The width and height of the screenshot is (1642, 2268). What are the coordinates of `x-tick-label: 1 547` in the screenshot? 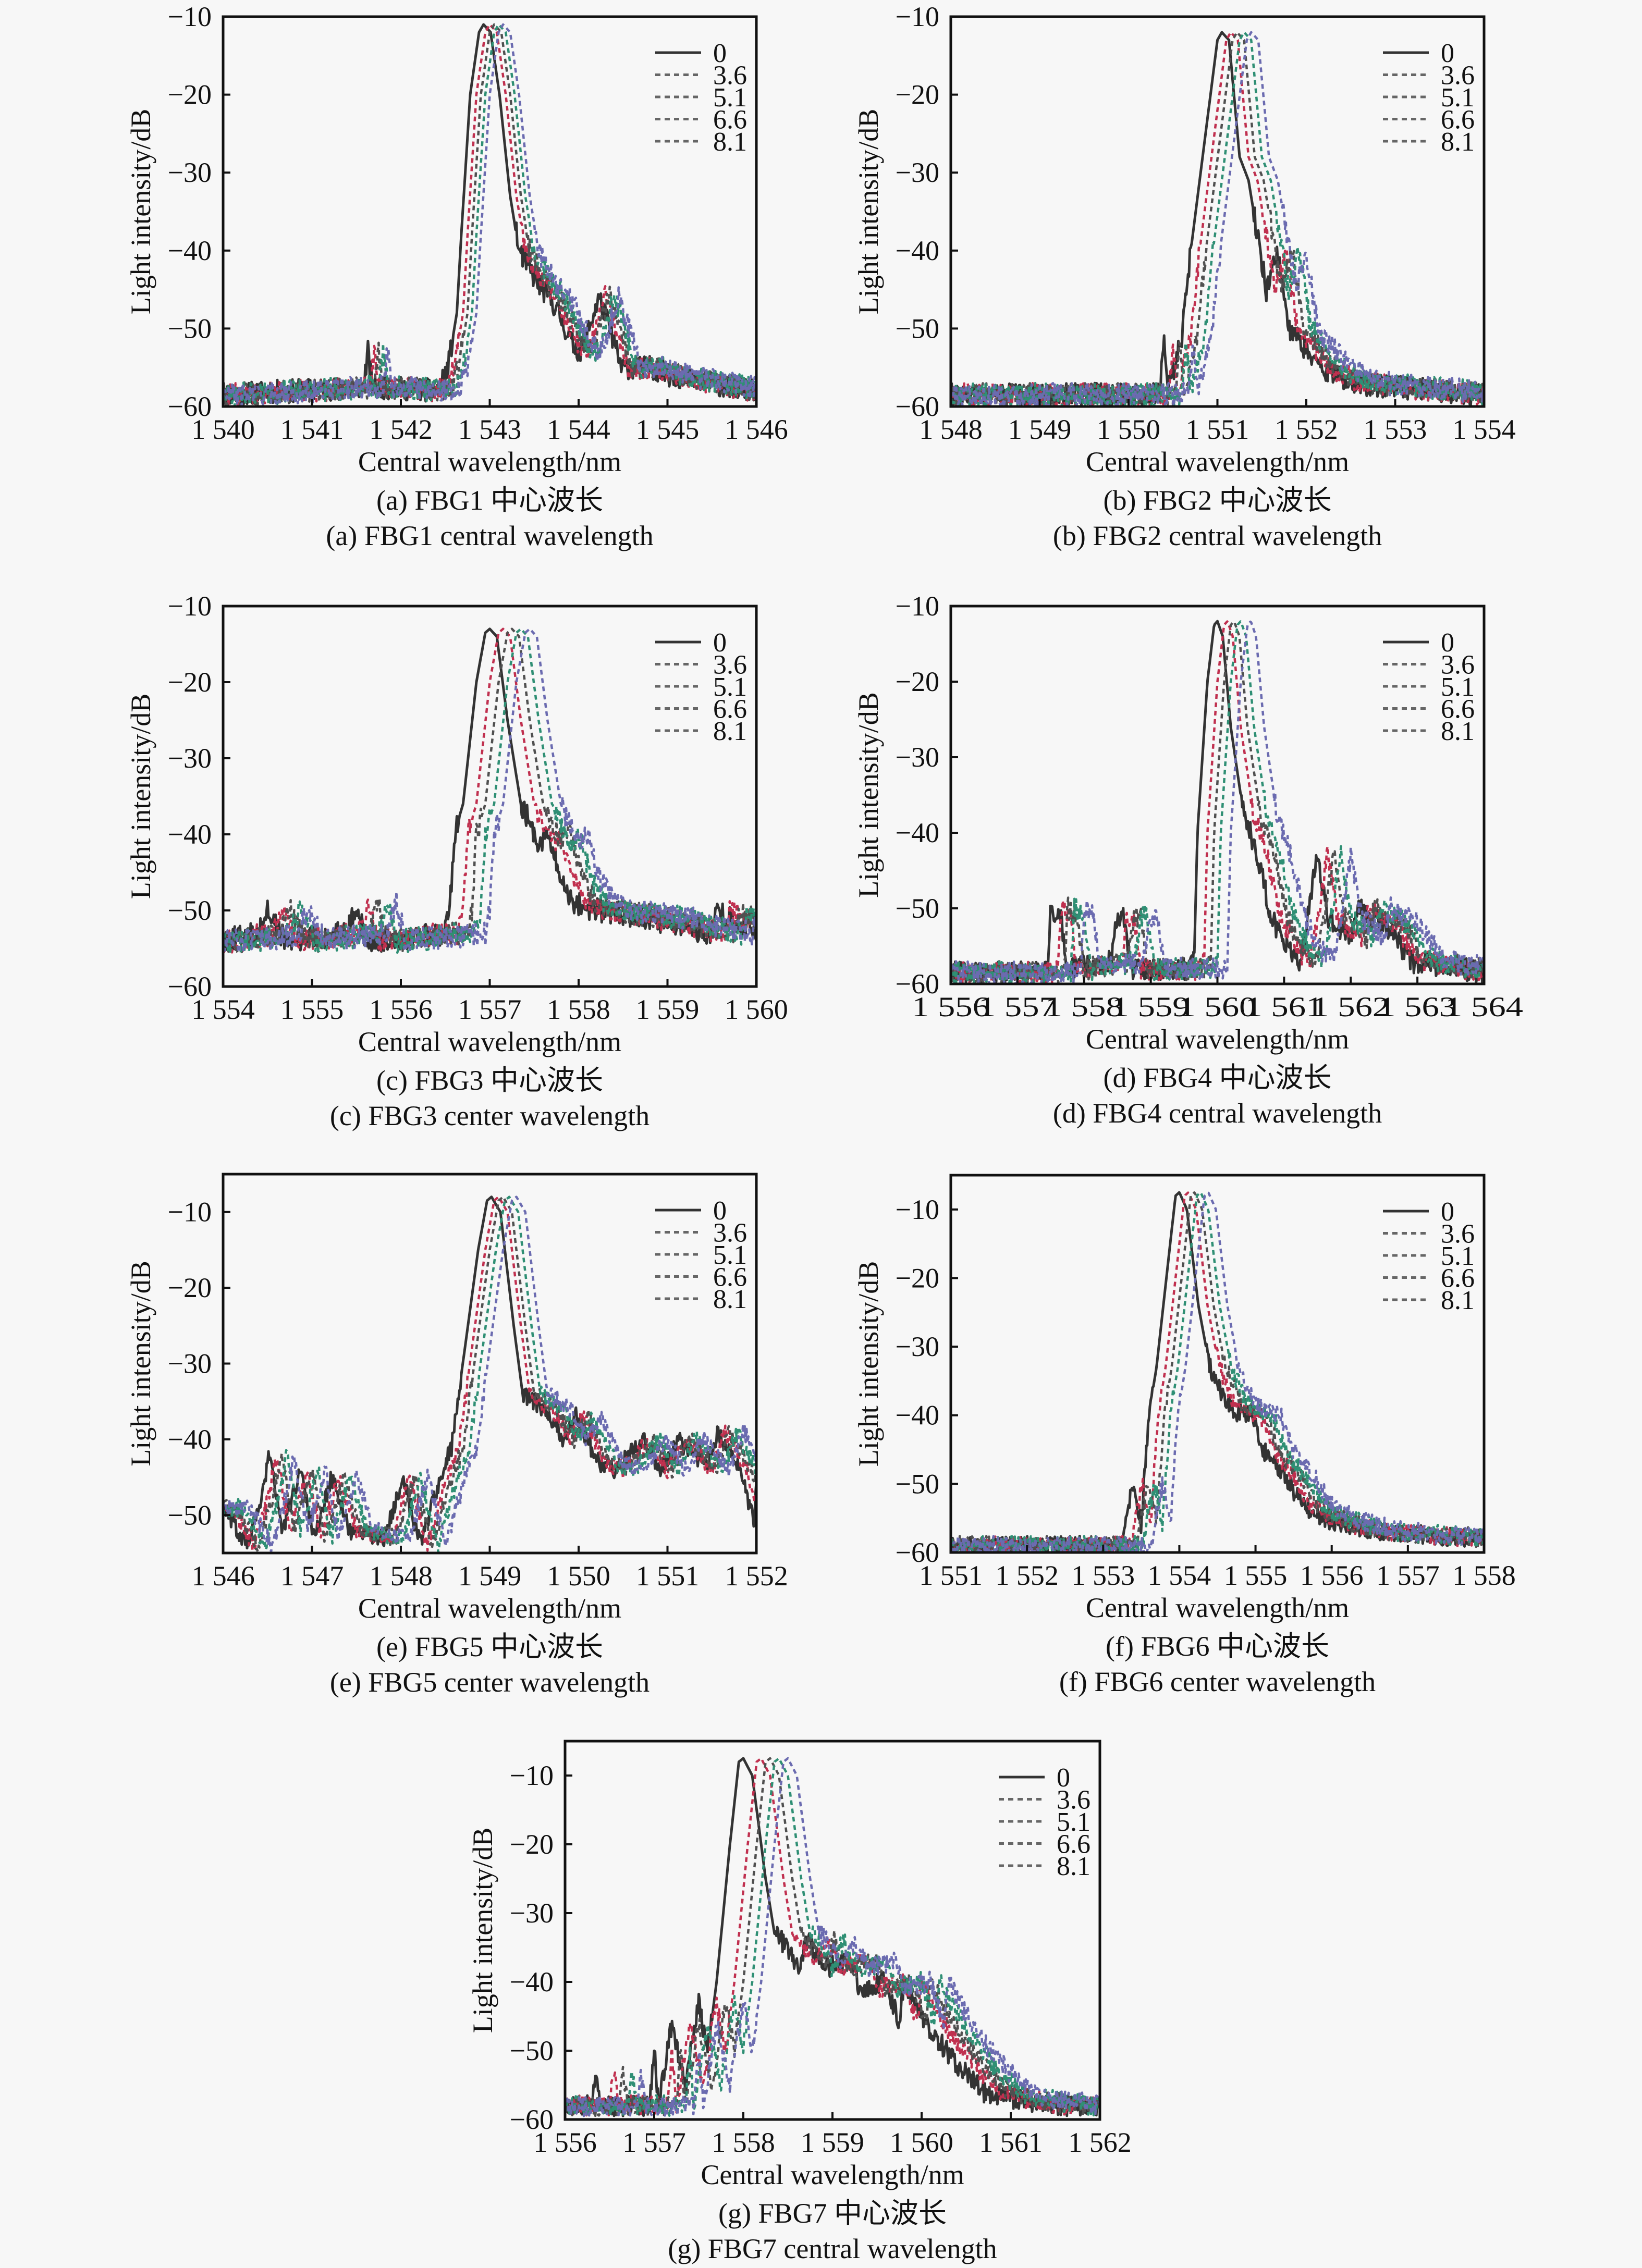 It's located at (312, 1576).